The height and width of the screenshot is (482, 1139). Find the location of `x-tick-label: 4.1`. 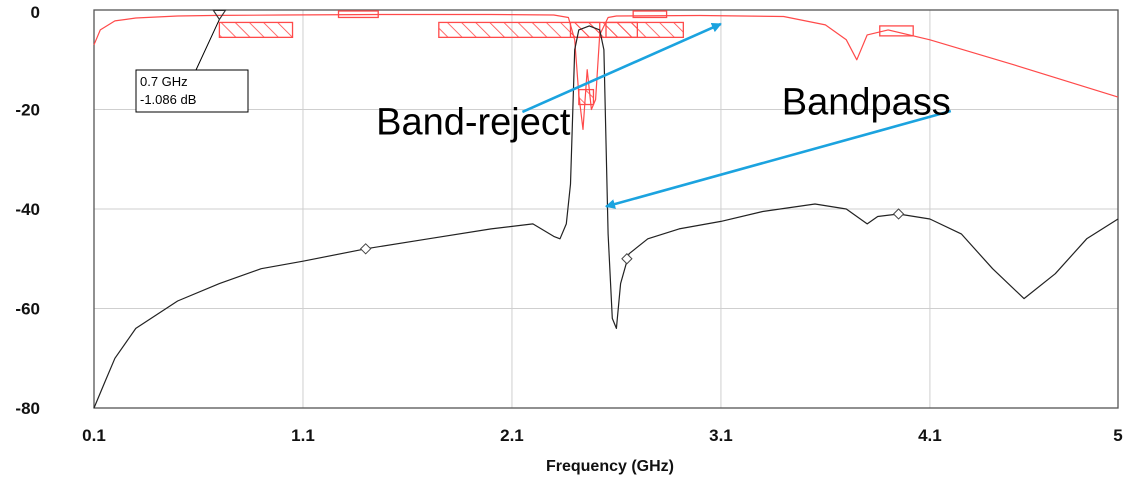

x-tick-label: 4.1 is located at coordinates (930, 435).